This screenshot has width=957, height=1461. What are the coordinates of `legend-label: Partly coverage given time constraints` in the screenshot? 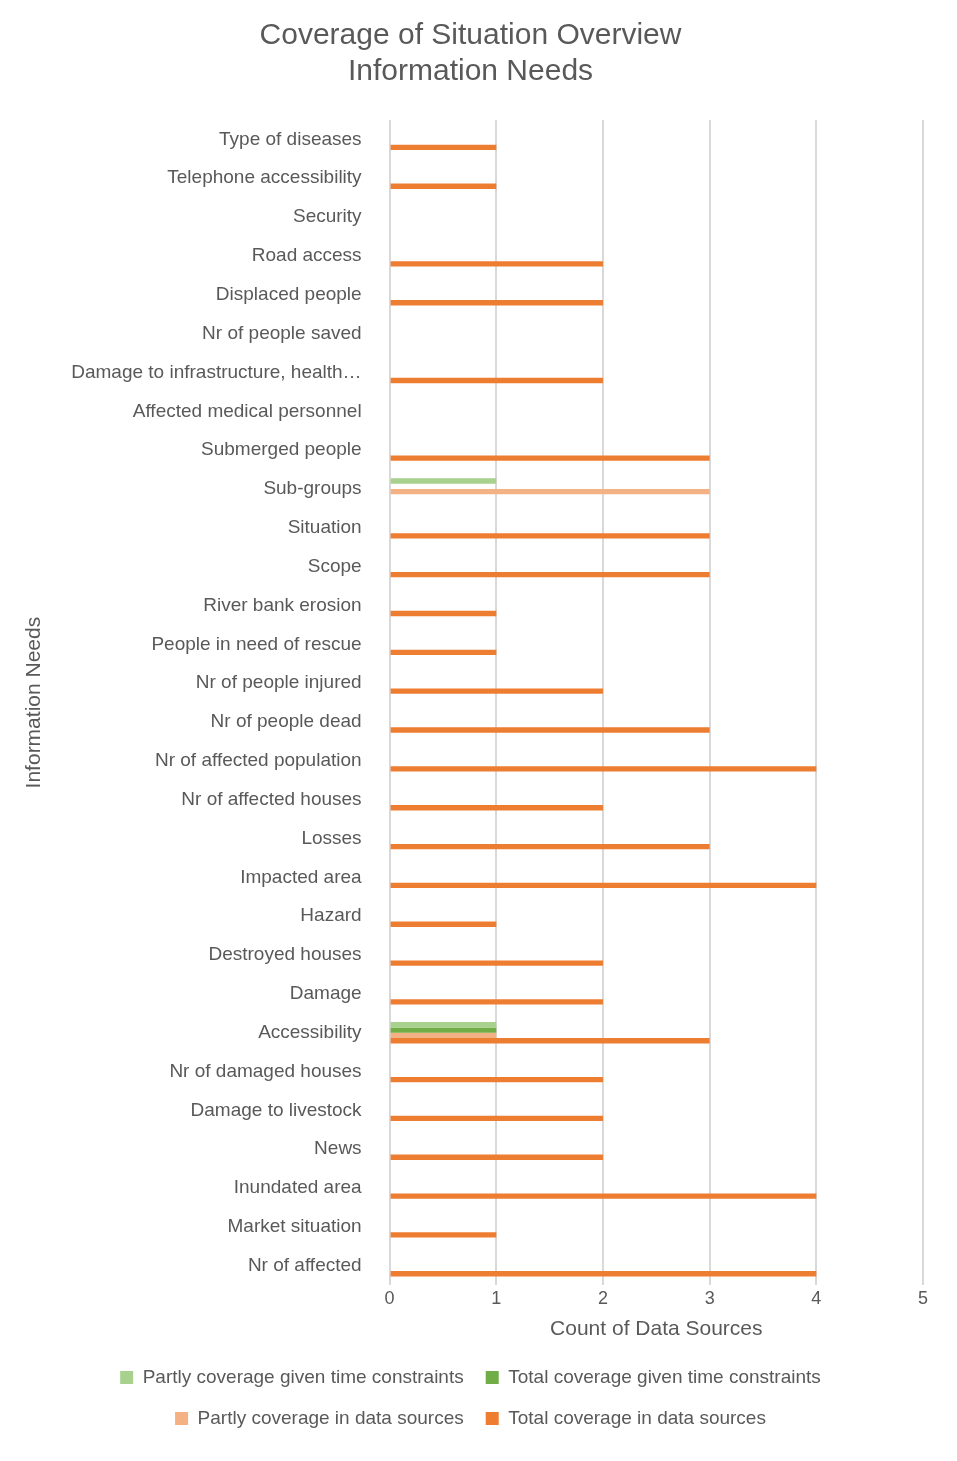 It's located at (303, 1376).